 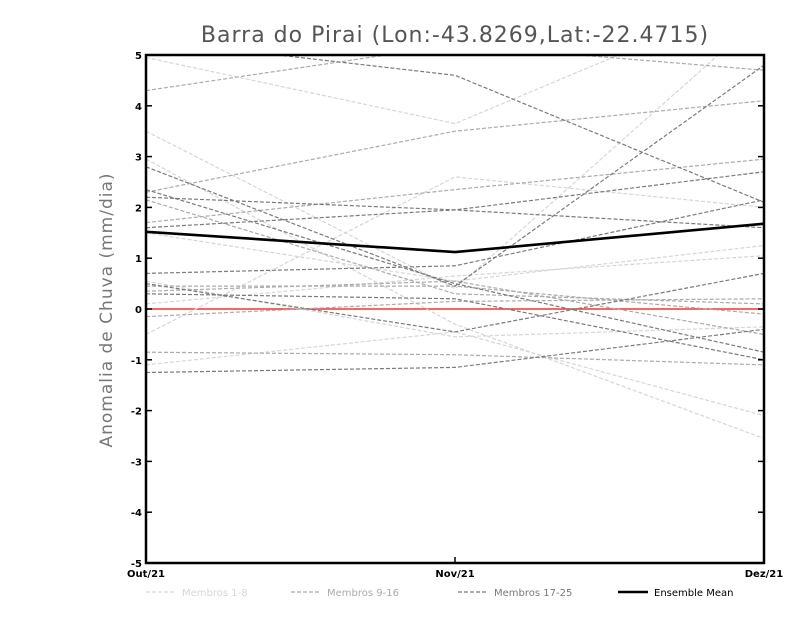 What do you see at coordinates (138, 56) in the screenshot?
I see `y-tick-label: 5` at bounding box center [138, 56].